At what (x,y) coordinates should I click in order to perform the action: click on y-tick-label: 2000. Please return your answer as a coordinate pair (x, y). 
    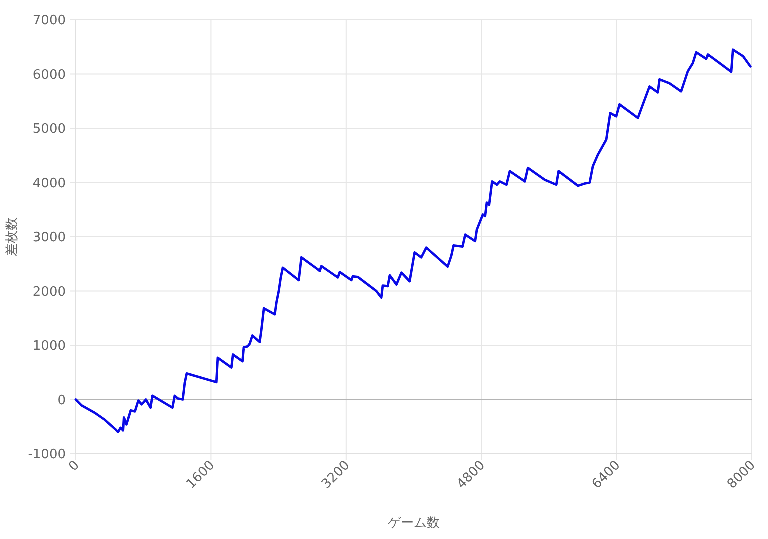
    Looking at the image, I should click on (49, 292).